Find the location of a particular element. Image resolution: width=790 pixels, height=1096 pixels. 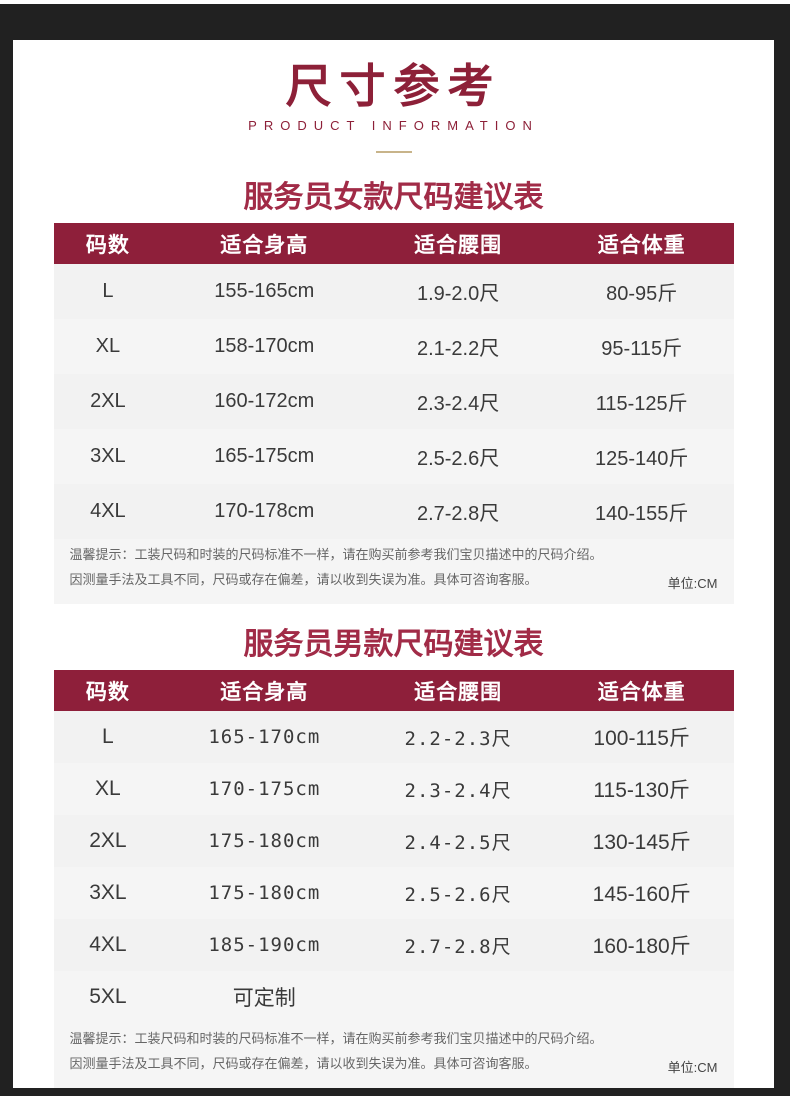

women-table-title: 服务员女款尺码建议表 is located at coordinates (393, 197).